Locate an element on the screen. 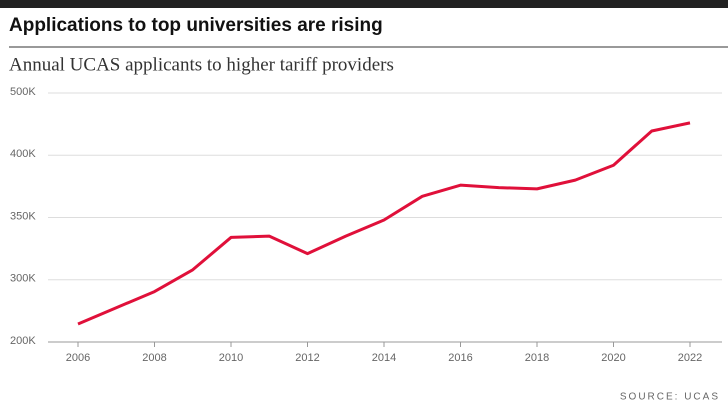  source: SOURCE: UCAS is located at coordinates (670, 397).